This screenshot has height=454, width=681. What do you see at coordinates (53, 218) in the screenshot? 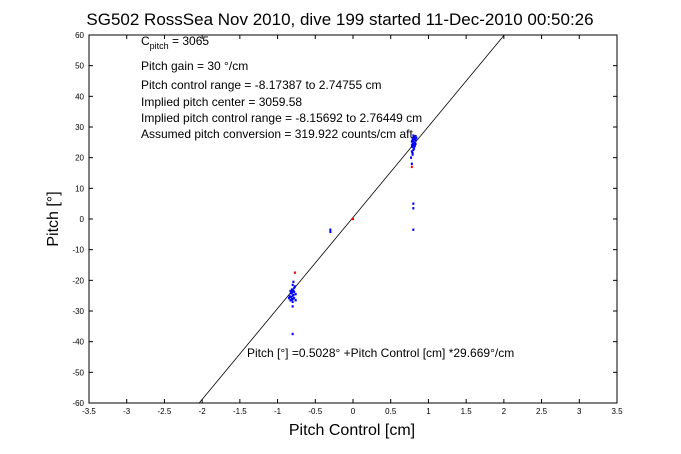
I see `y-axis-label: Pitch [°]` at bounding box center [53, 218].